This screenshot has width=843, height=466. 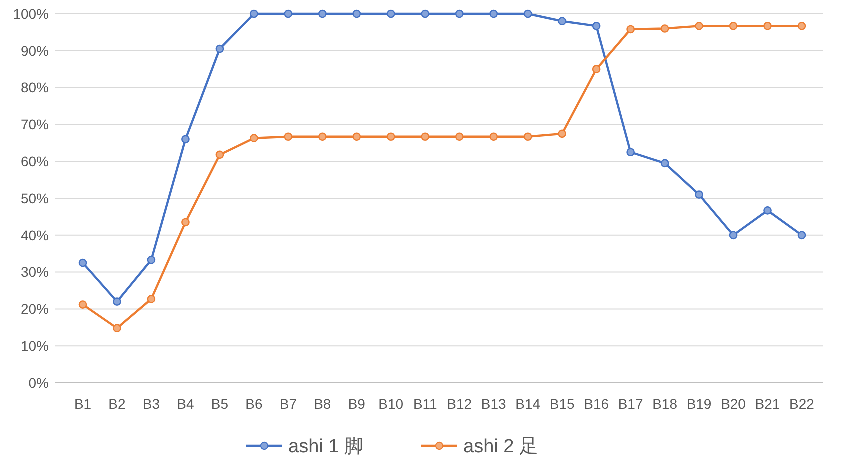 I want to click on x-tick-label: B5, so click(x=220, y=404).